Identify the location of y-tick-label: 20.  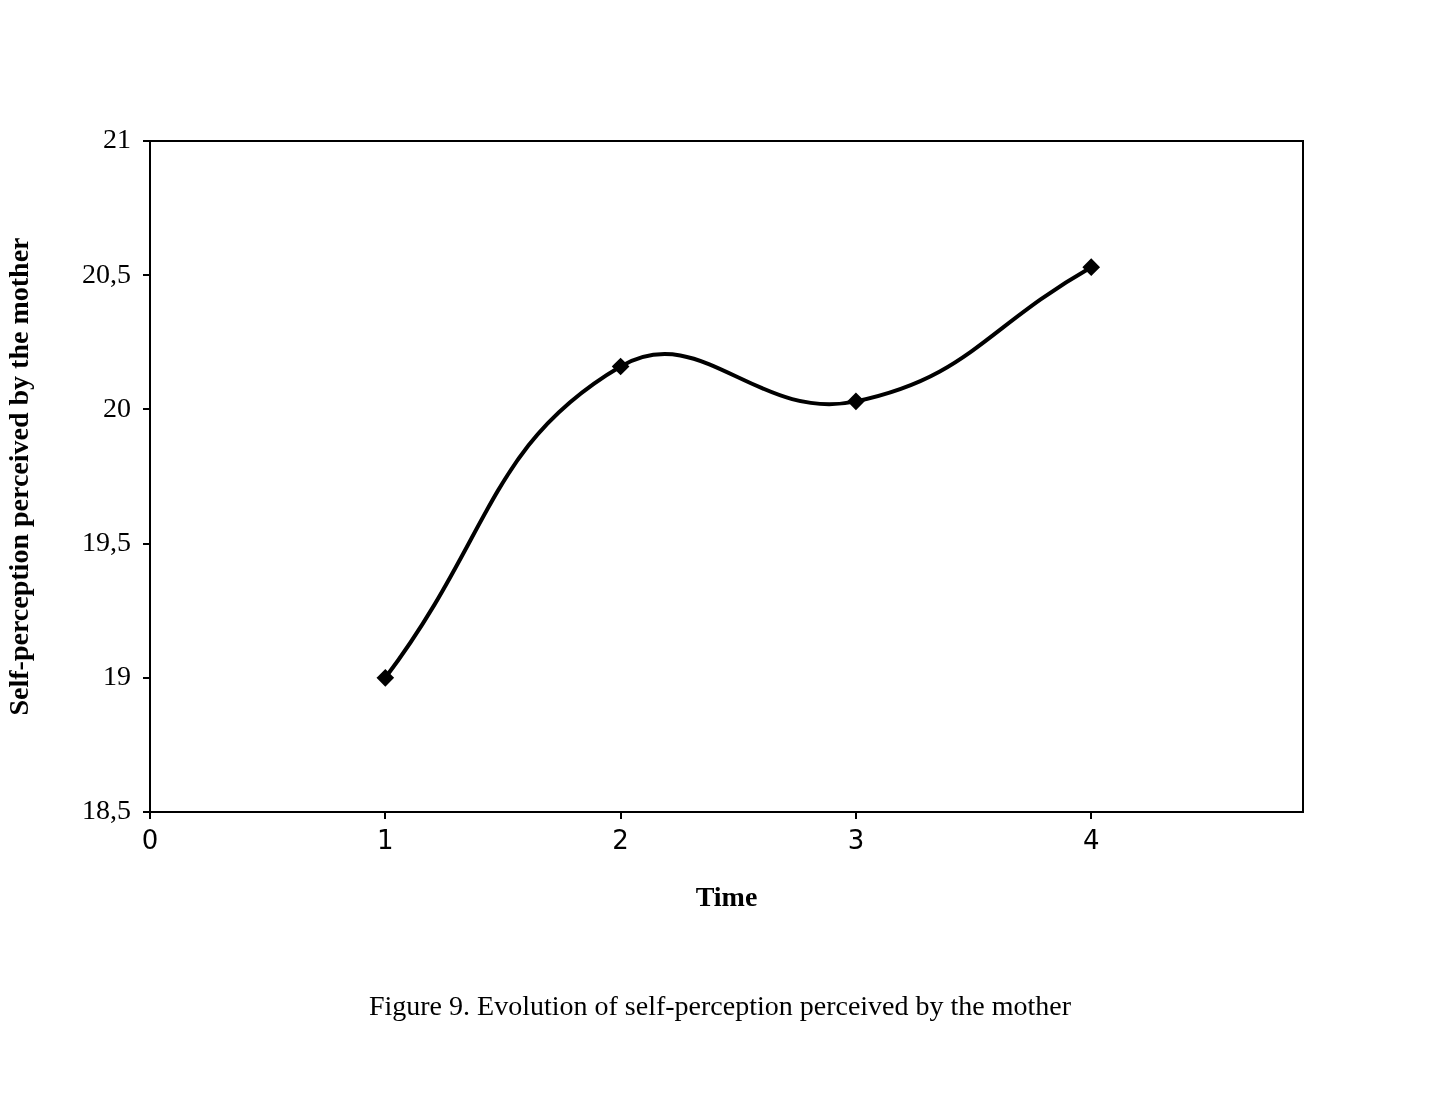
(117, 407).